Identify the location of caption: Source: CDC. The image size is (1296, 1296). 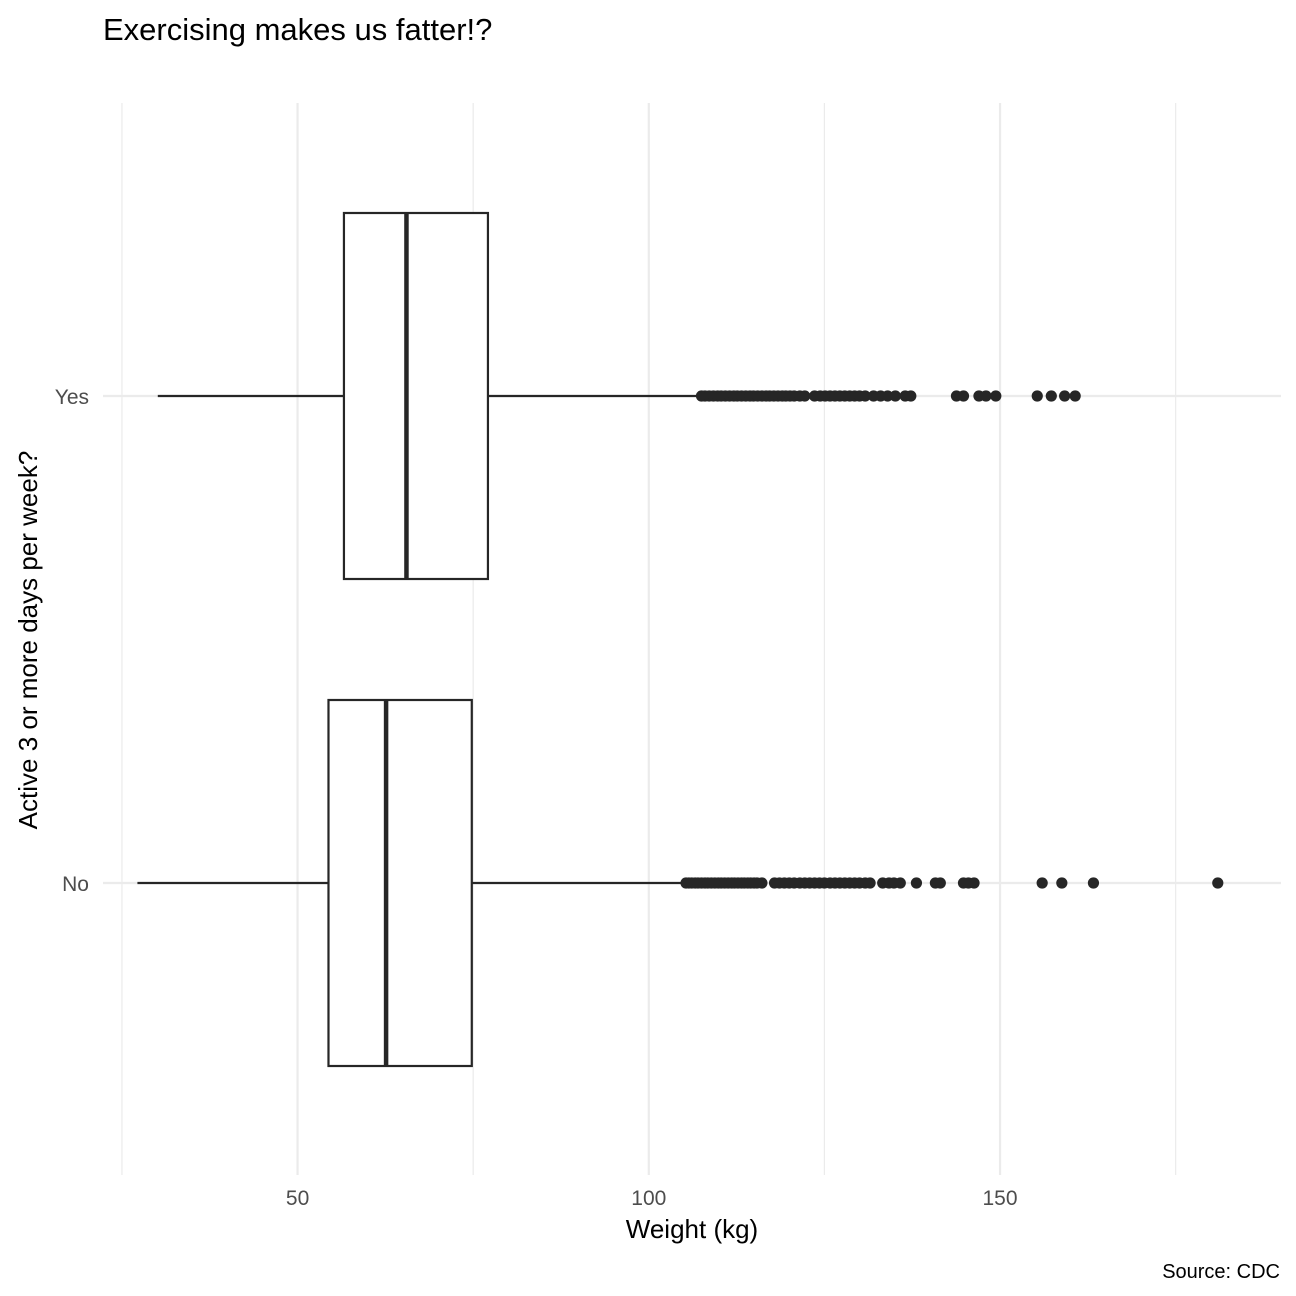
(1221, 1272).